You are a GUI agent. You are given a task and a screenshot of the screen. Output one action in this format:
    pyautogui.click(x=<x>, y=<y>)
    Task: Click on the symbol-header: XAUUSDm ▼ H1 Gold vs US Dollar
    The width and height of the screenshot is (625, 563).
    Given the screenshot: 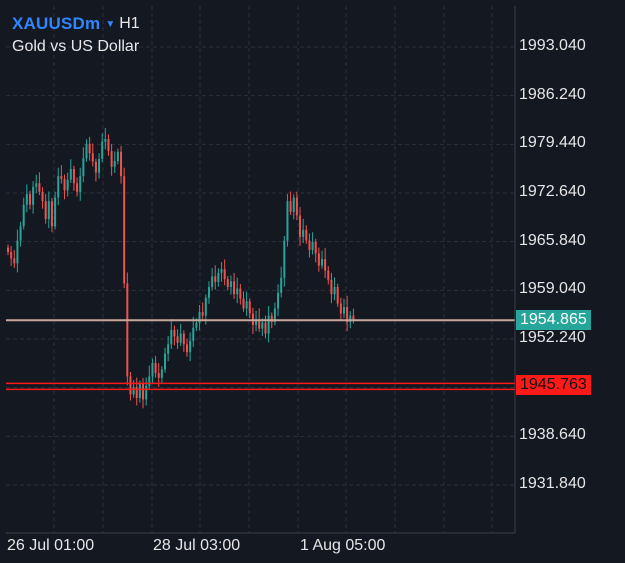 What is the action you would take?
    pyautogui.click(x=76, y=35)
    